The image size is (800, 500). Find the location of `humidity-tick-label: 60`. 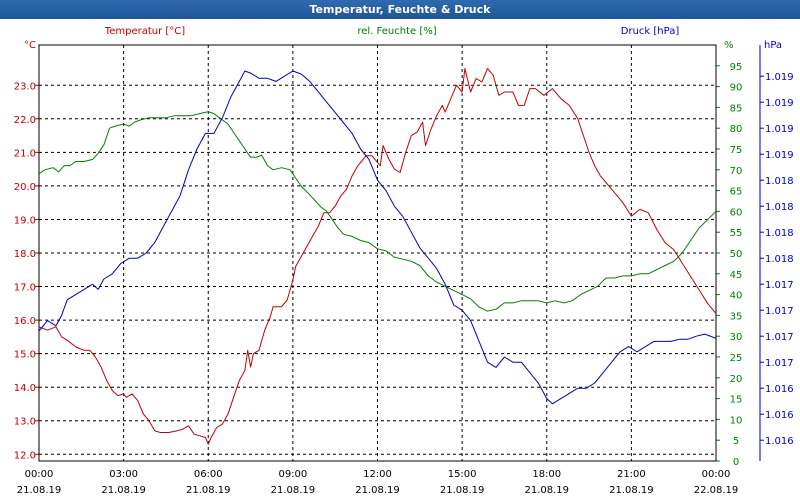

humidity-tick-label: 60 is located at coordinates (736, 212).